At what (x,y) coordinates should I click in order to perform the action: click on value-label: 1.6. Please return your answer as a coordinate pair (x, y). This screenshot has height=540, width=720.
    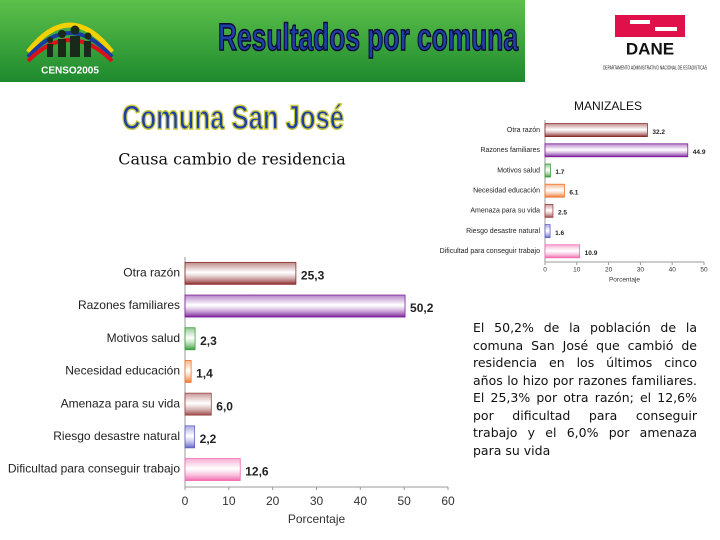
    Looking at the image, I should click on (559, 233).